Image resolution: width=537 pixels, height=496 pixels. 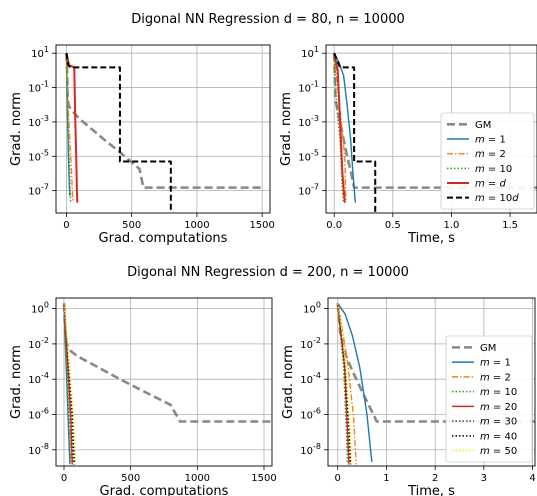 What do you see at coordinates (498, 407) in the screenshot?
I see `legend-label-m20: m = 20` at bounding box center [498, 407].